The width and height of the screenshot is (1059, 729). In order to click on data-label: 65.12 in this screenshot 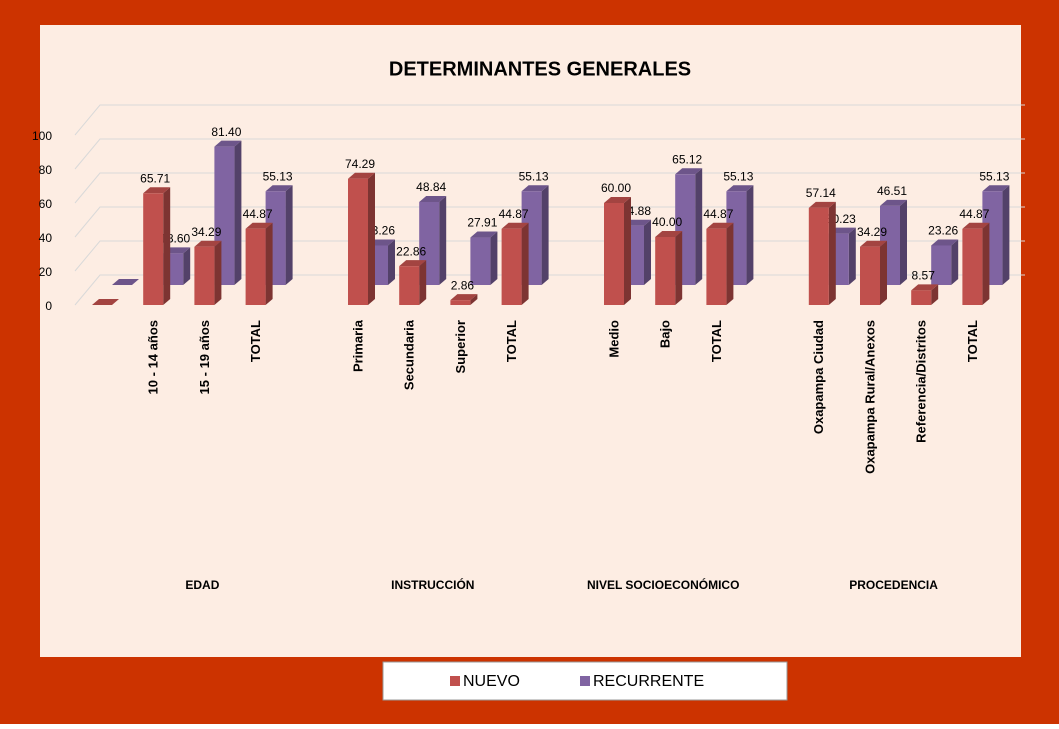, I will do `click(687, 159)`.